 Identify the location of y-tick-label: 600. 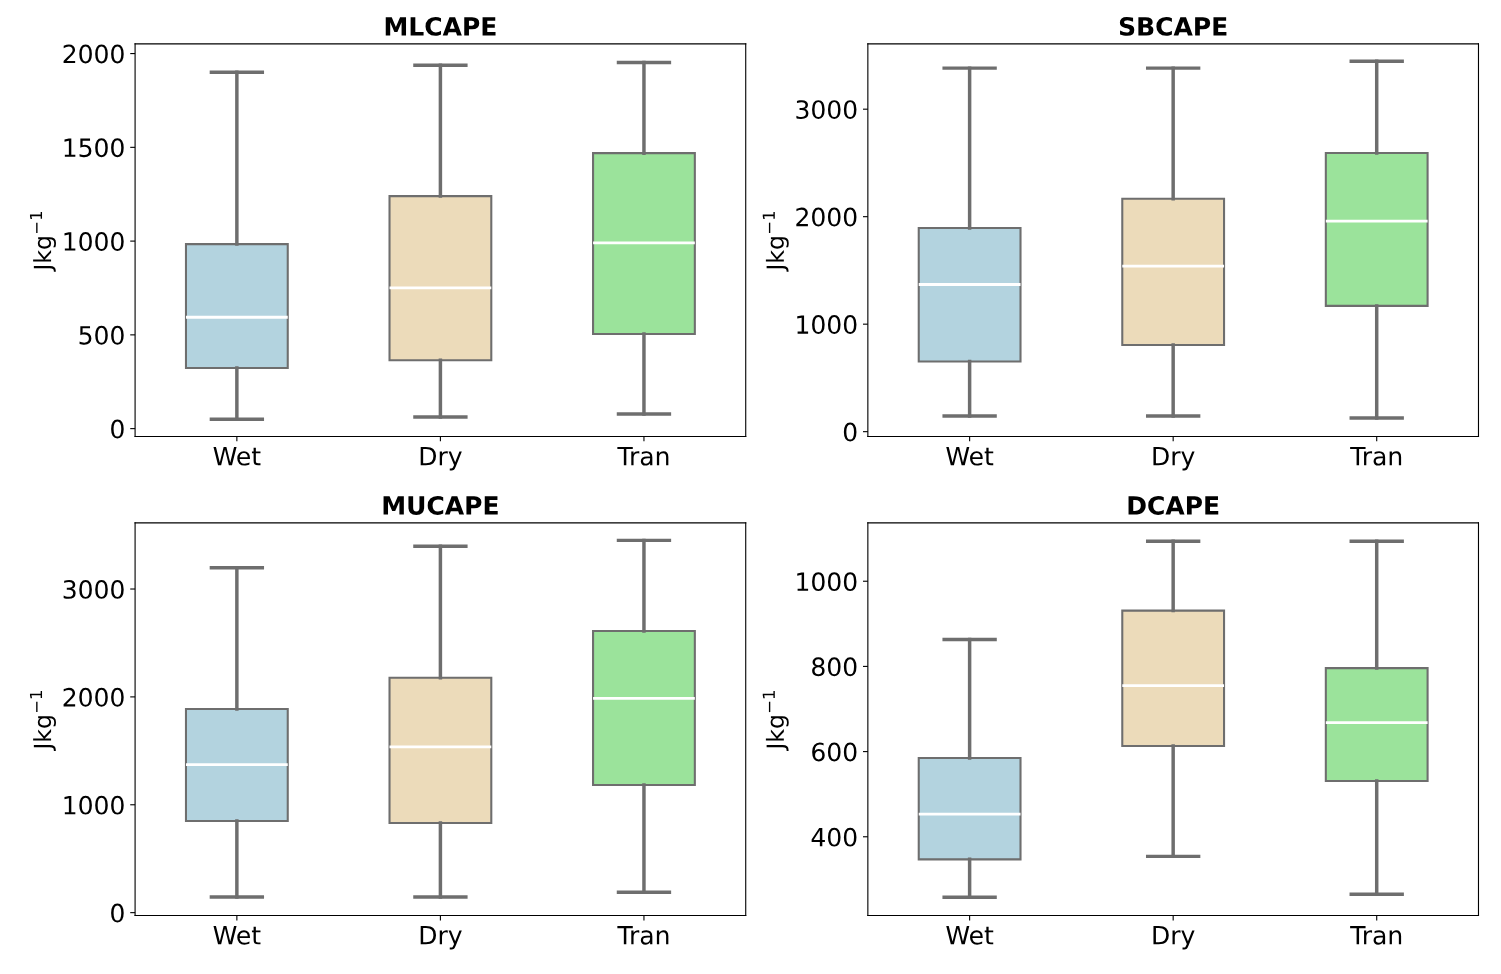
(834, 752).